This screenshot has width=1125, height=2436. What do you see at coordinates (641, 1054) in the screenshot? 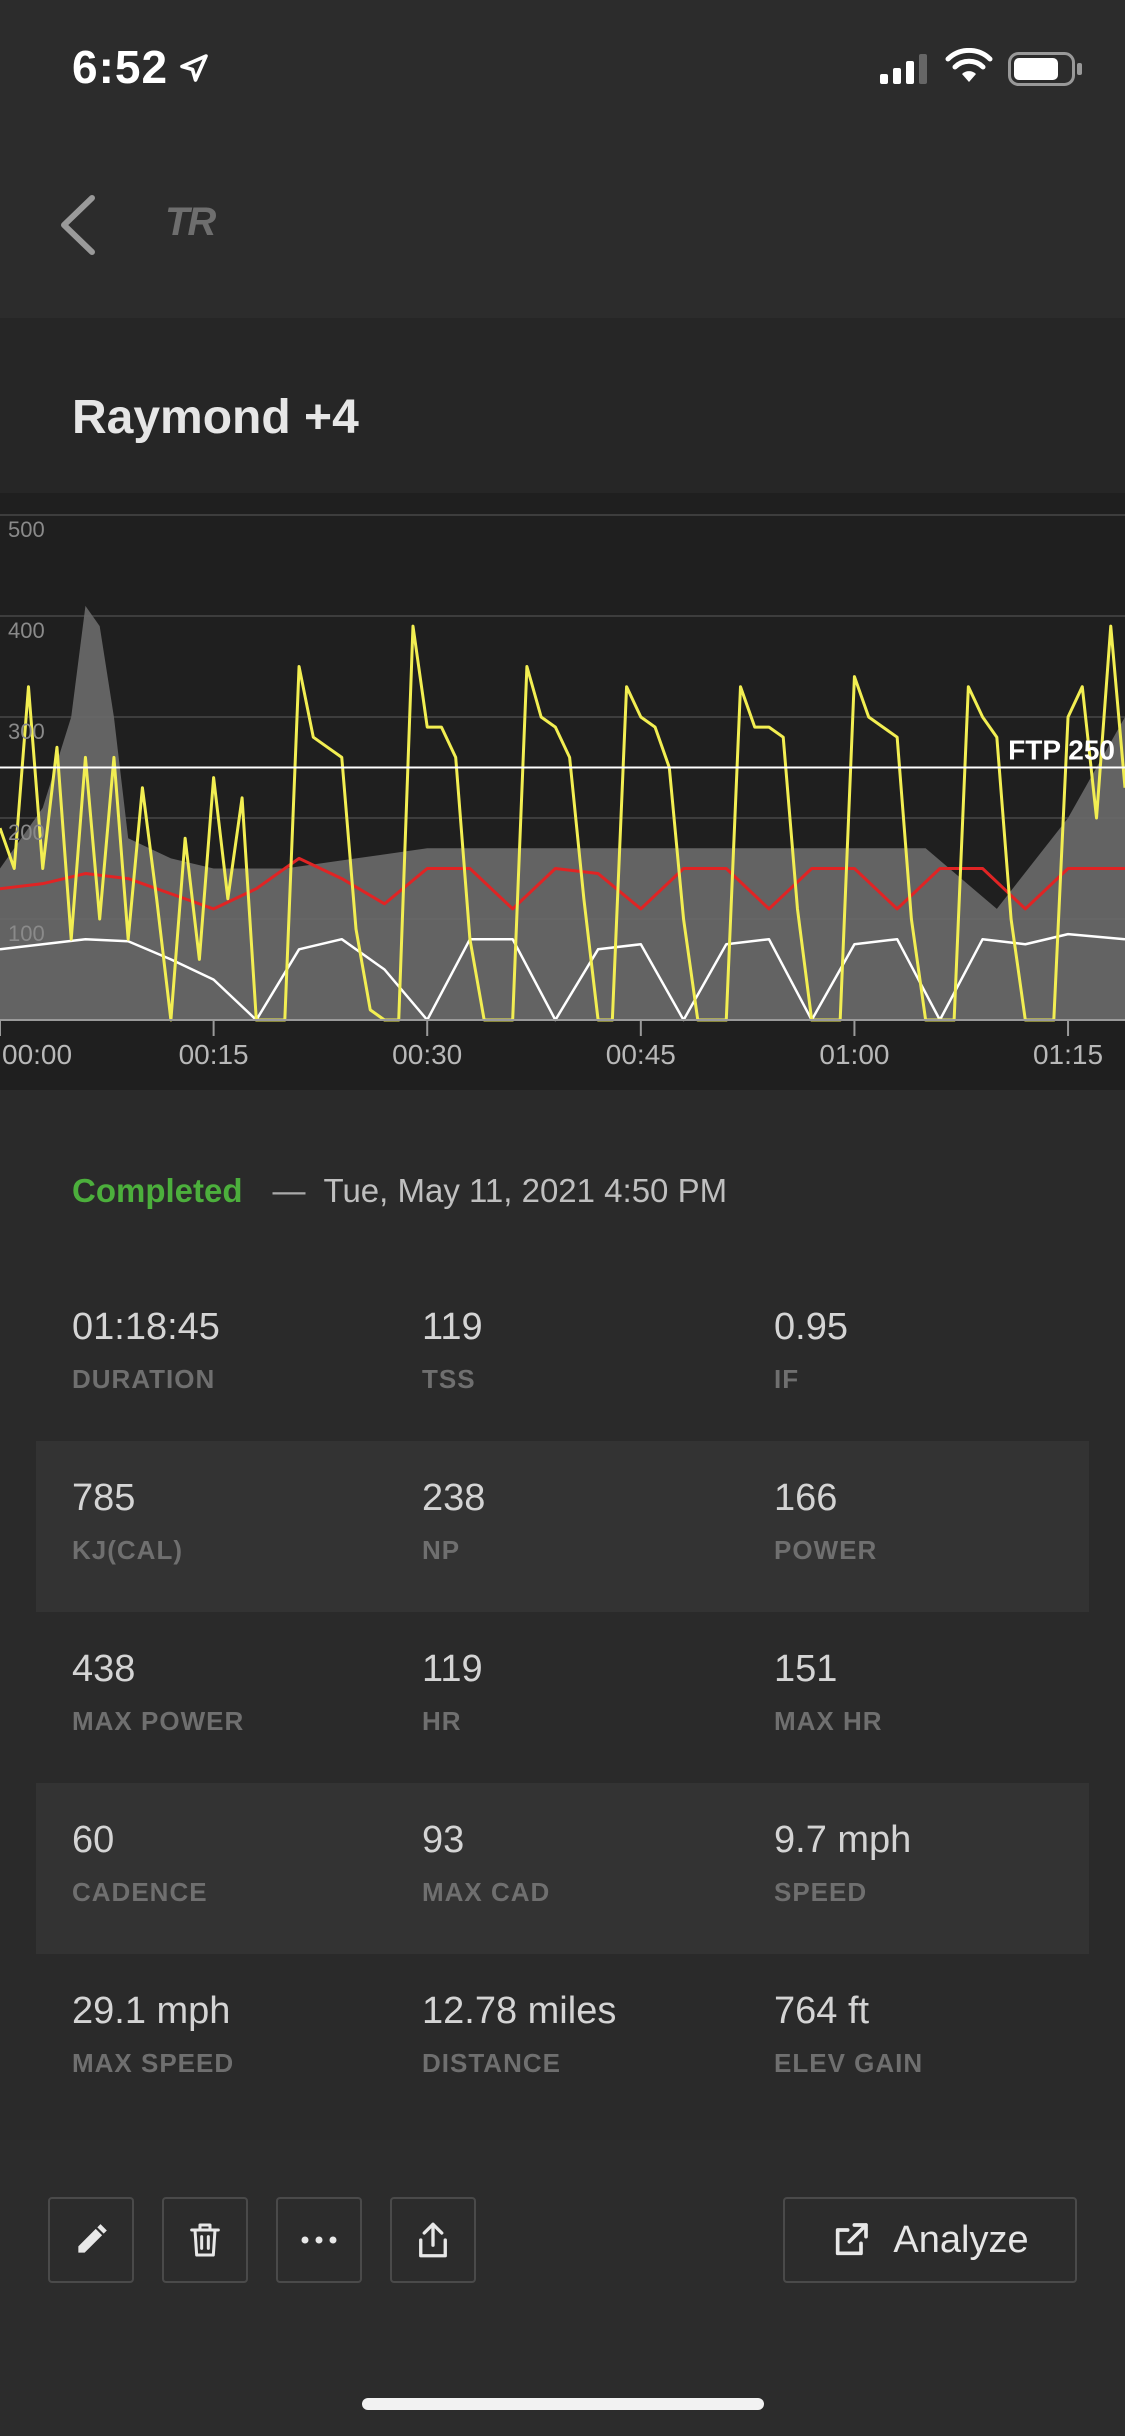
I see `x-tick-label: 00:45` at bounding box center [641, 1054].